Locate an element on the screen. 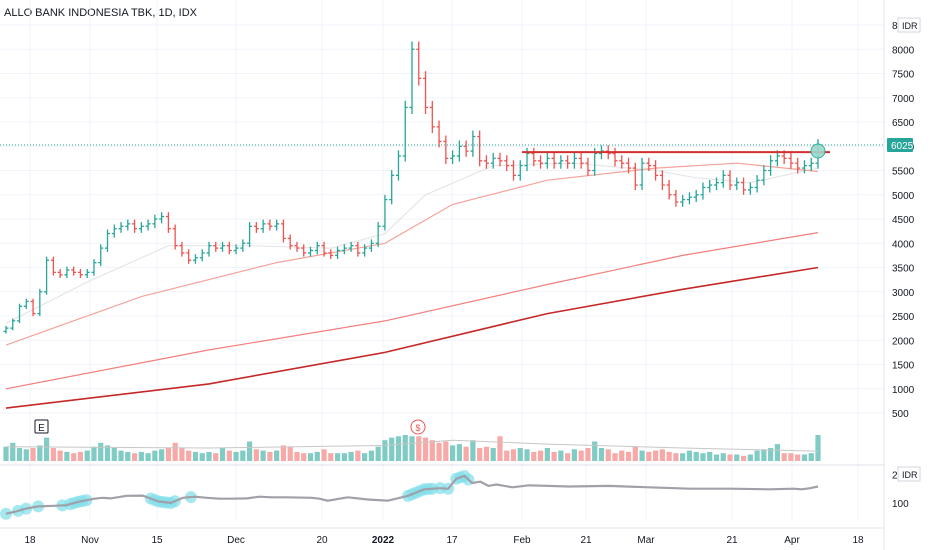 The width and height of the screenshot is (932, 550). time-tick-label: 2022 is located at coordinates (383, 540).